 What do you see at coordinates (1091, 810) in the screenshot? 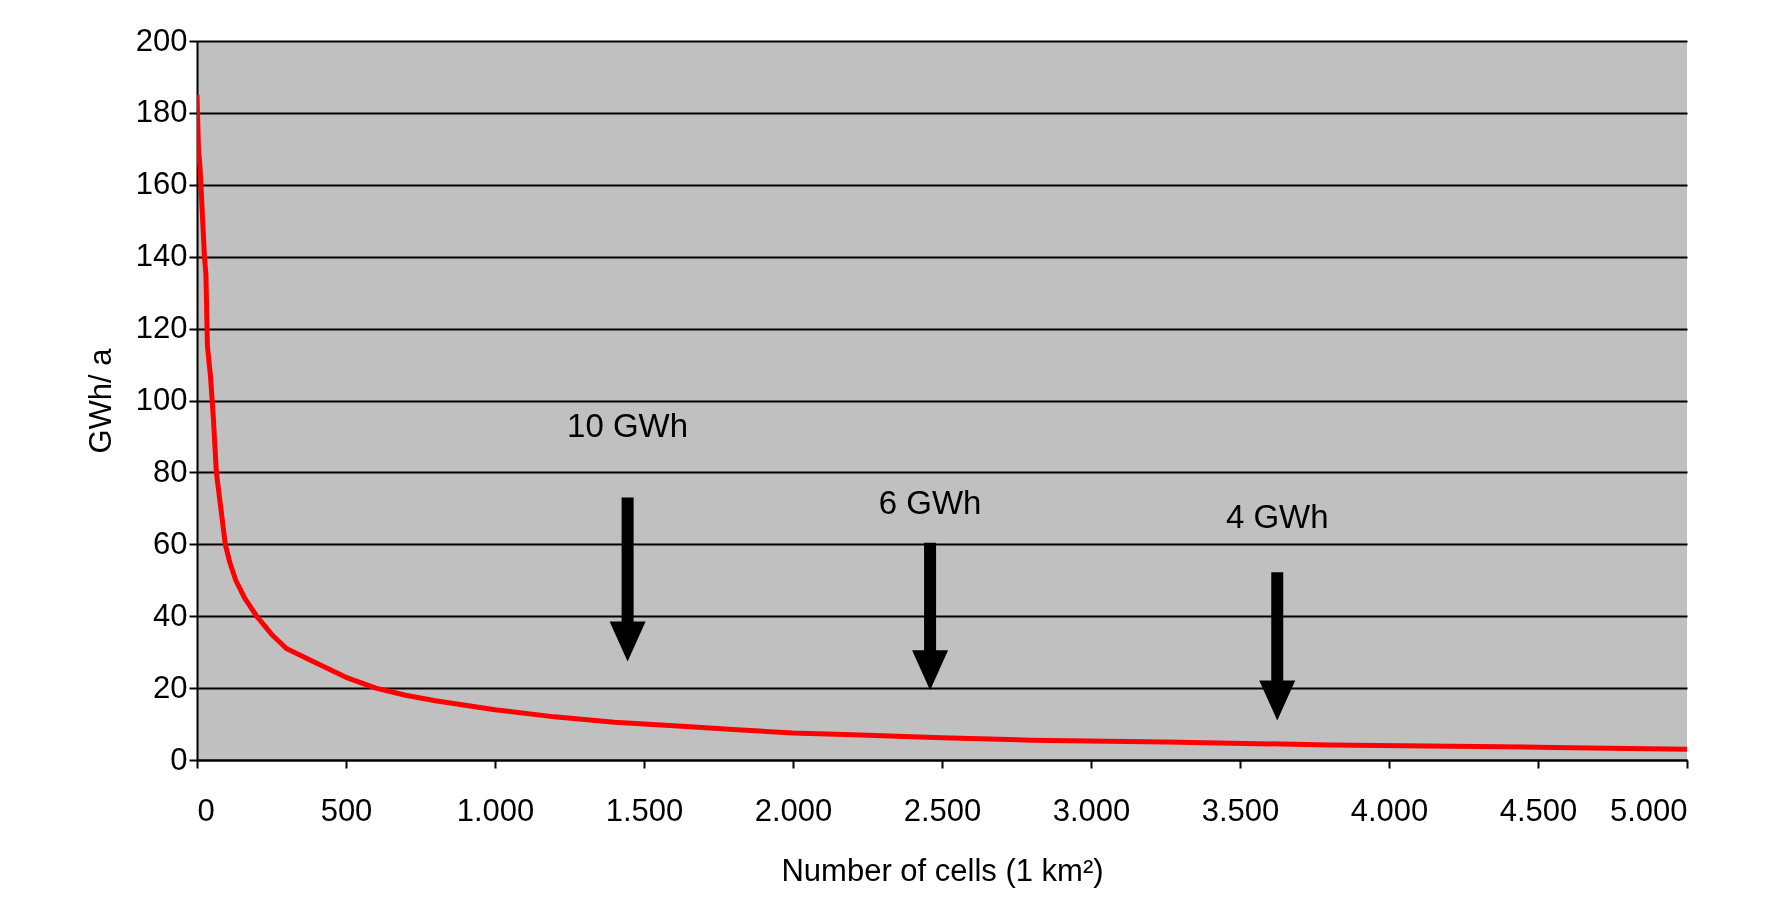
I see `x-tick-label: 3.000` at bounding box center [1091, 810].